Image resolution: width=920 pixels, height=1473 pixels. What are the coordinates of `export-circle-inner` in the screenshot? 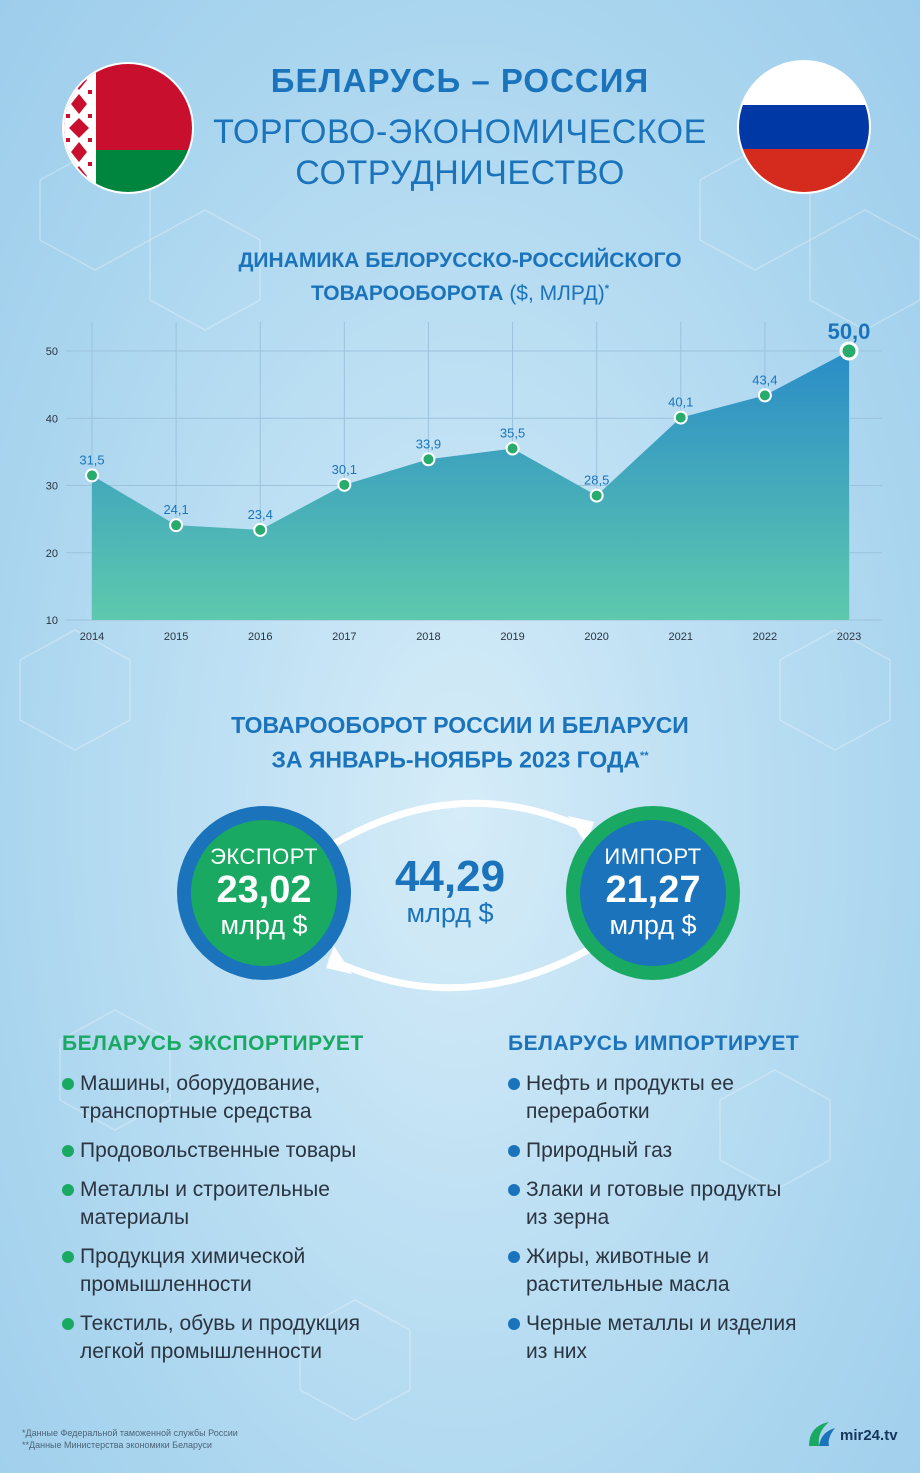 It's located at (264, 893).